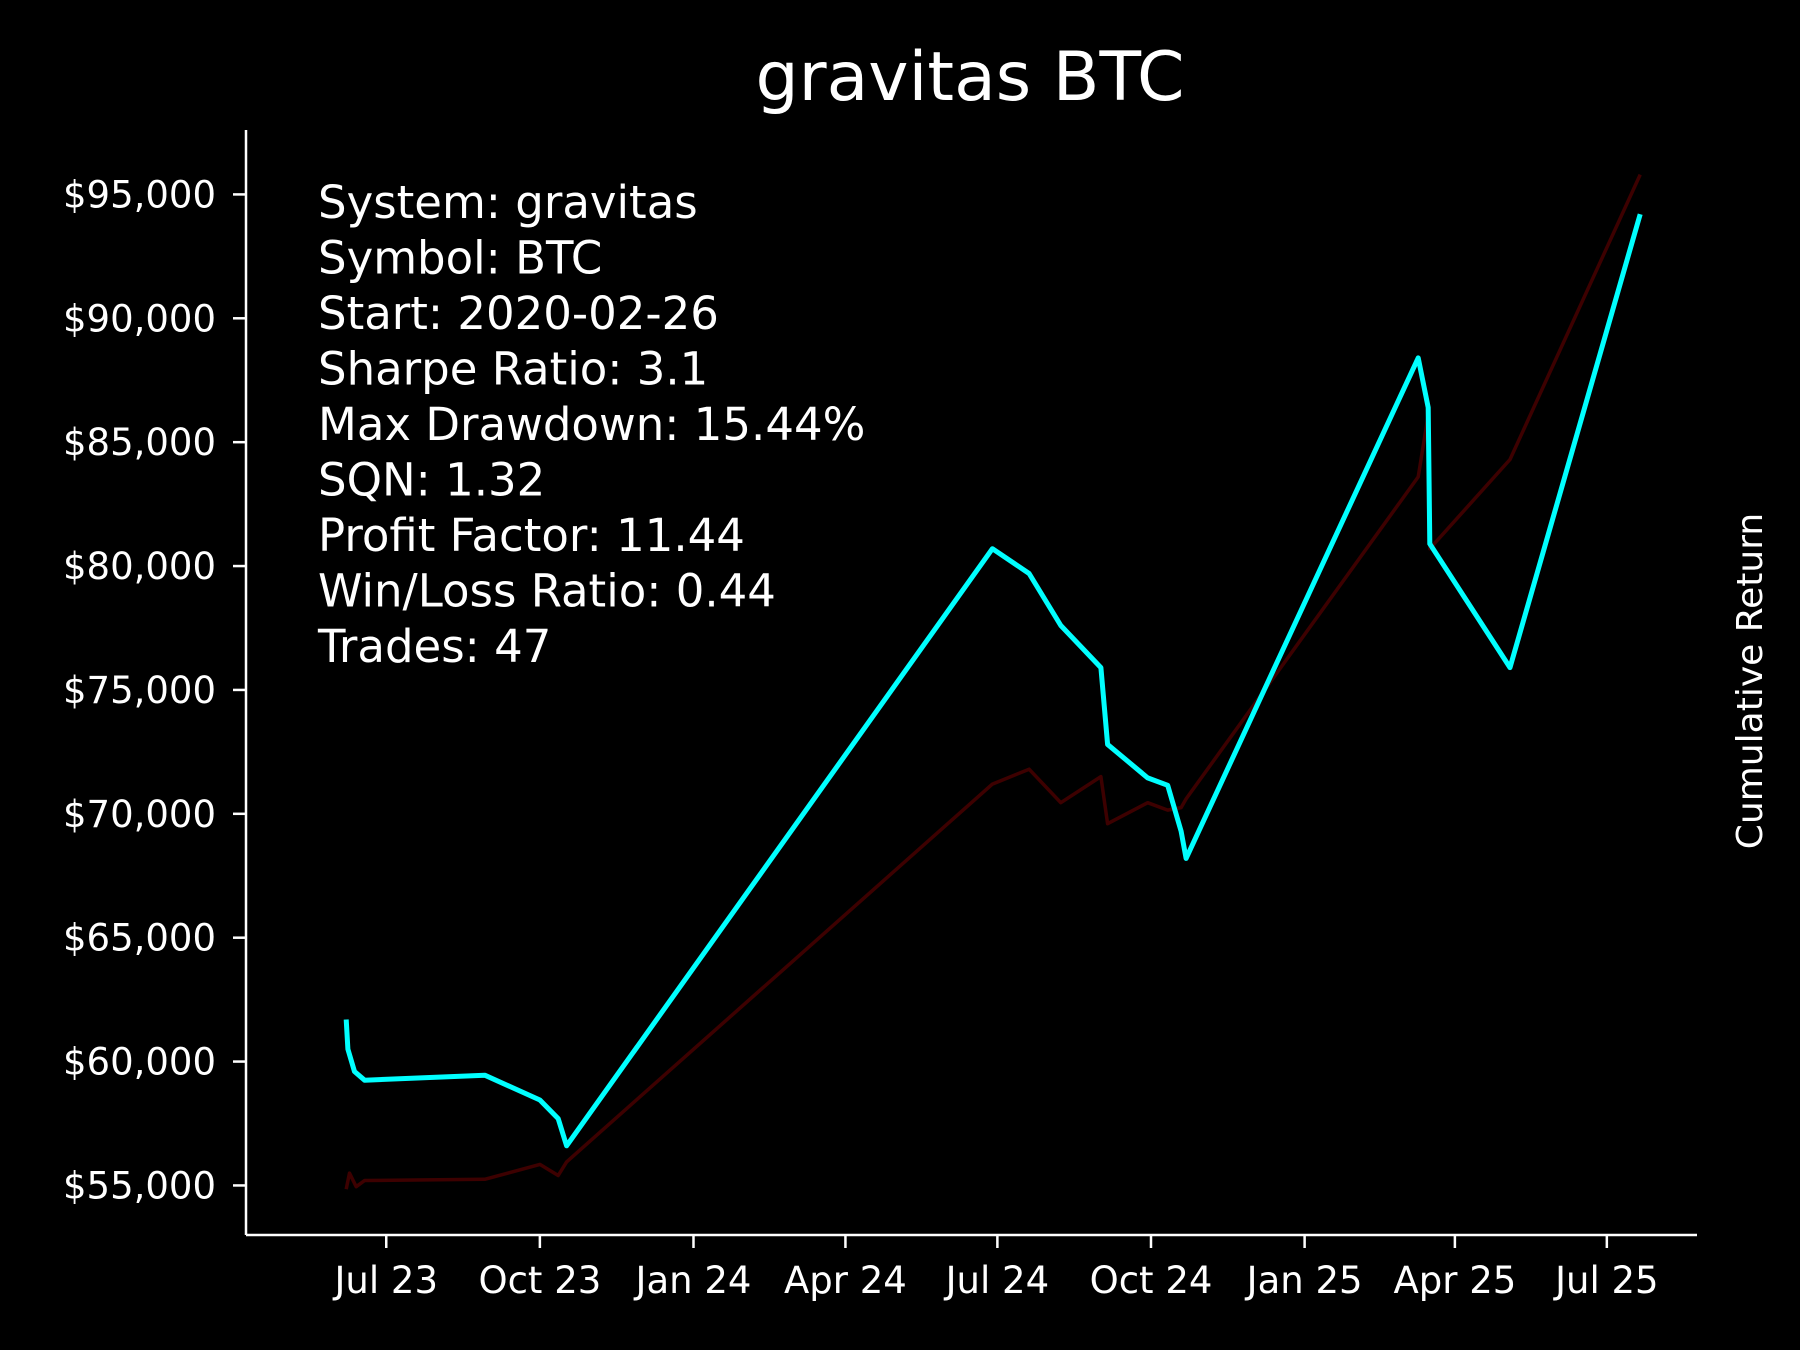 The image size is (1800, 1350). I want to click on stats-line: Win/Loss Ratio: 0.44, so click(547, 591).